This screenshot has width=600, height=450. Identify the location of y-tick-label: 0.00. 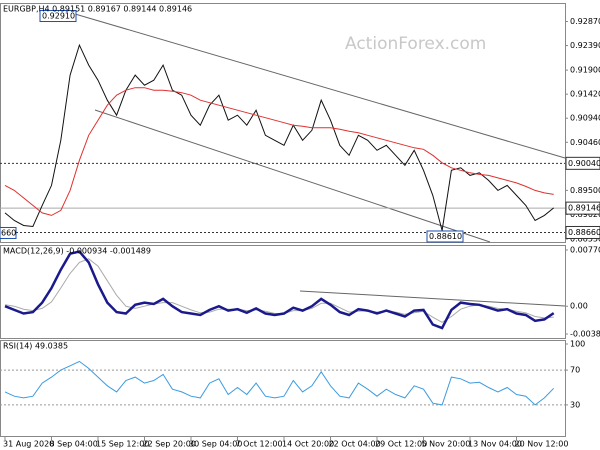
(579, 306).